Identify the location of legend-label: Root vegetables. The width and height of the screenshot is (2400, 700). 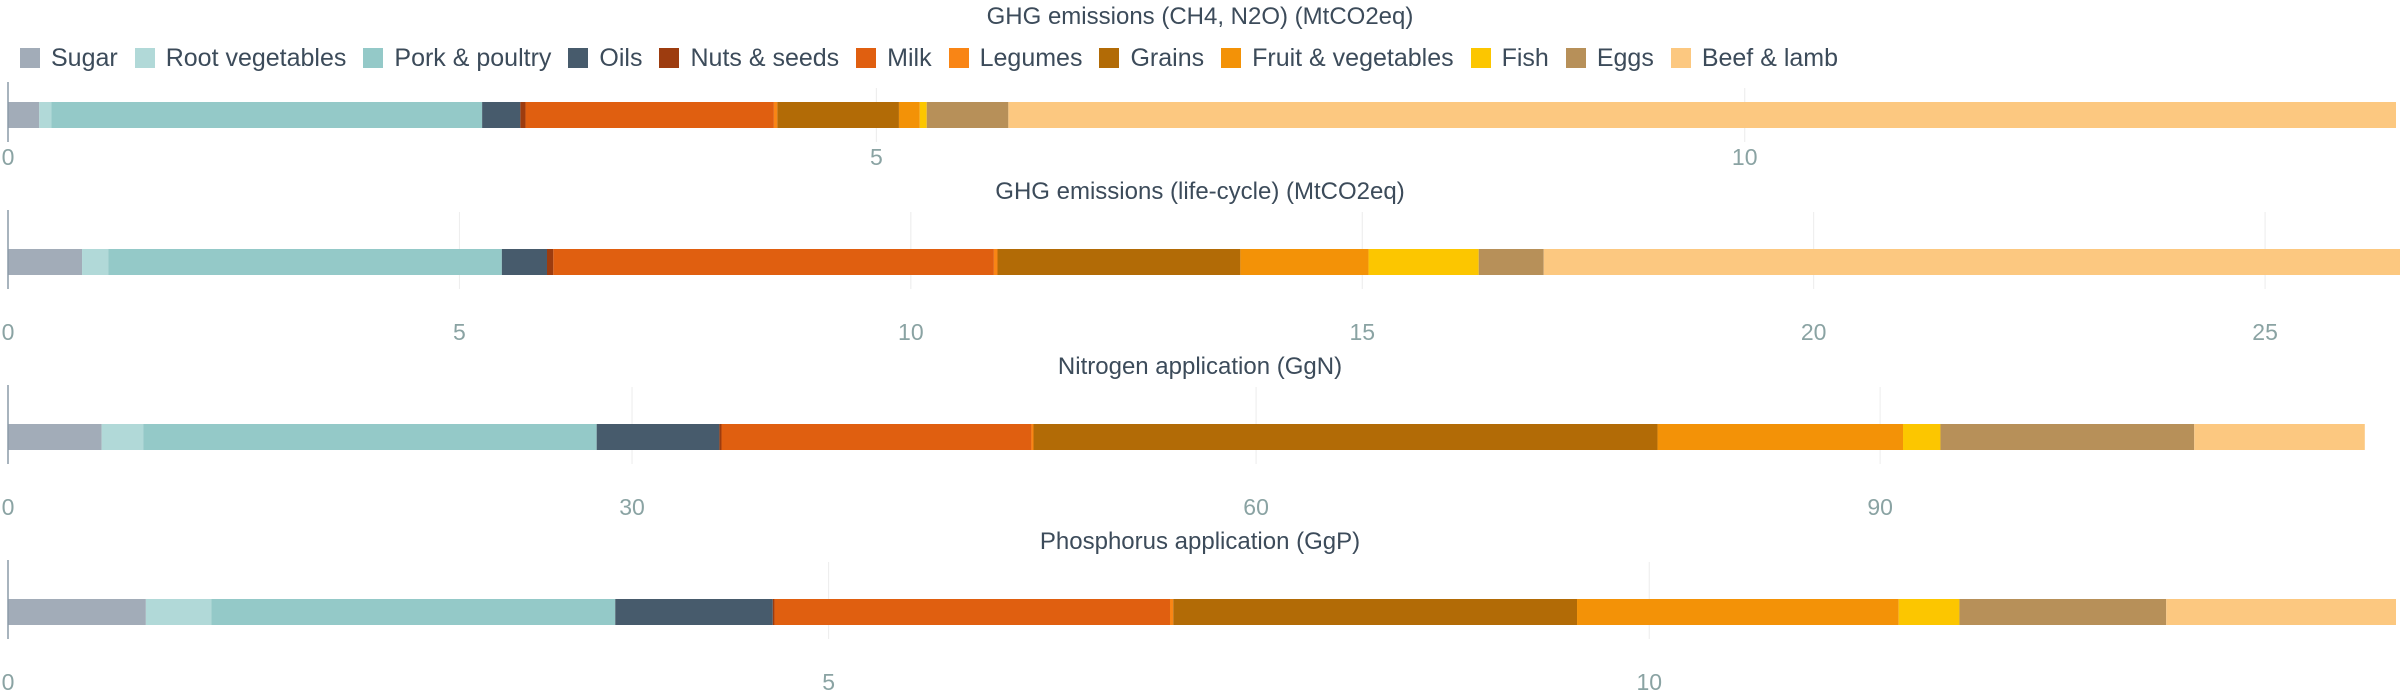
(256, 57).